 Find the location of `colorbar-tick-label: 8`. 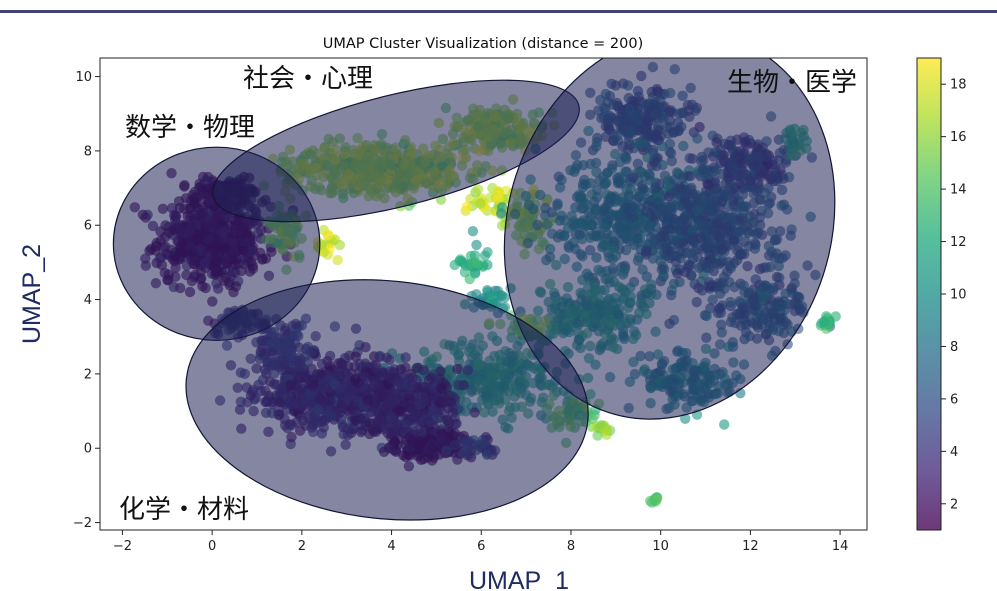

colorbar-tick-label: 8 is located at coordinates (954, 347).